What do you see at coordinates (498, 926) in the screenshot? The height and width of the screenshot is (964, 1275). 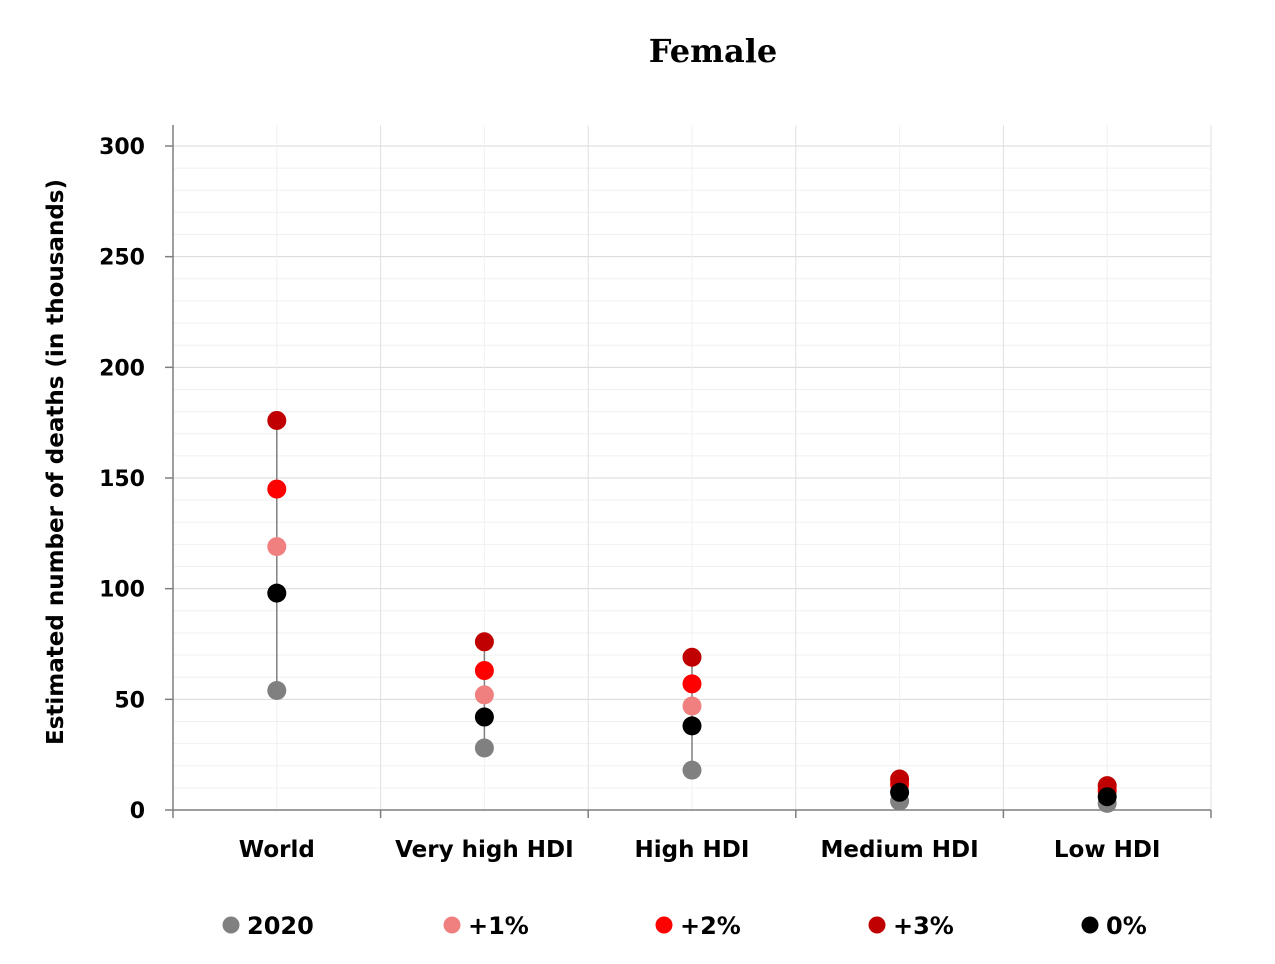 I see `legend-label: +1%` at bounding box center [498, 926].